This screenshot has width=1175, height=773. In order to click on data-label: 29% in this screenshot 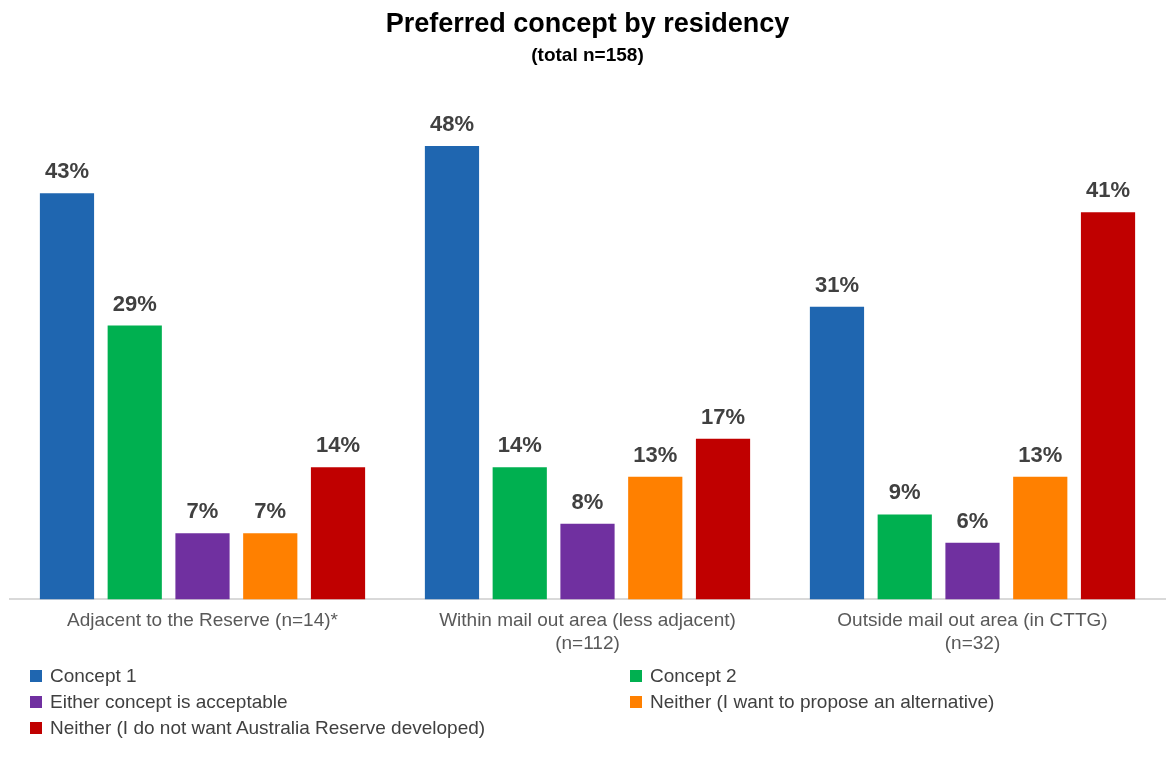, I will do `click(134, 303)`.